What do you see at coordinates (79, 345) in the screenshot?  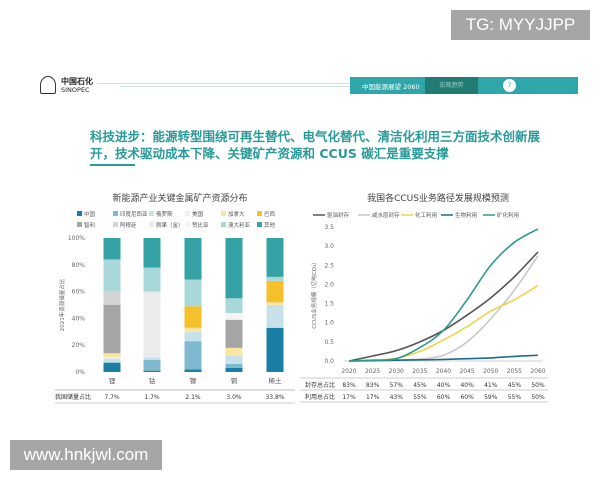 I see `y-tick-label: 20%` at bounding box center [79, 345].